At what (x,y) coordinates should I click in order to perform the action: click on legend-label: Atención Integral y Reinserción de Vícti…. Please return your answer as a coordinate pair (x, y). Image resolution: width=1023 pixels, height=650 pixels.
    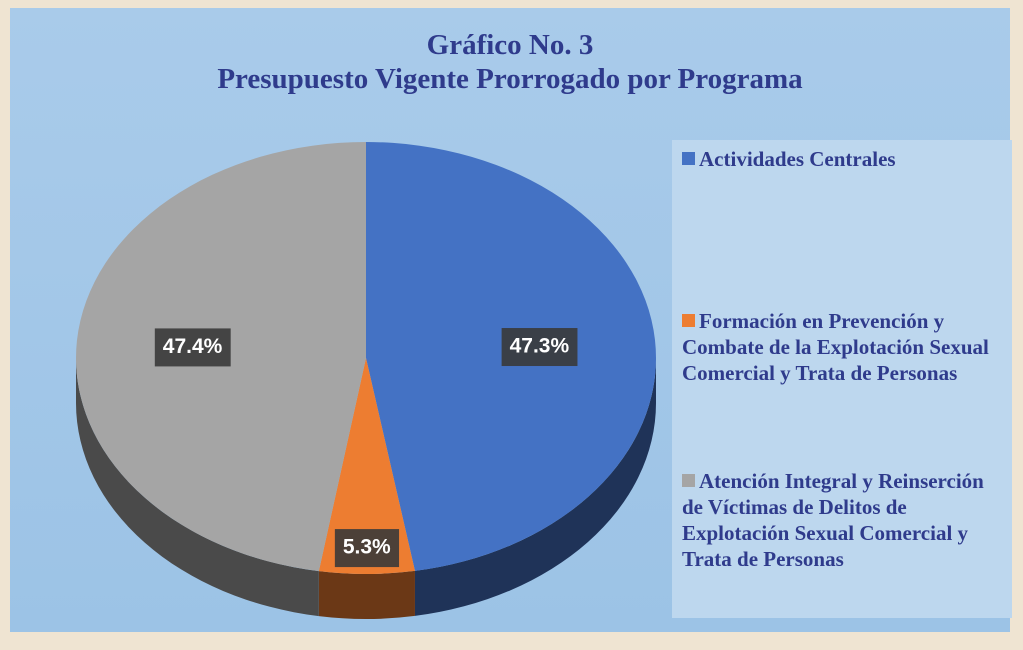
    Looking at the image, I should click on (833, 520).